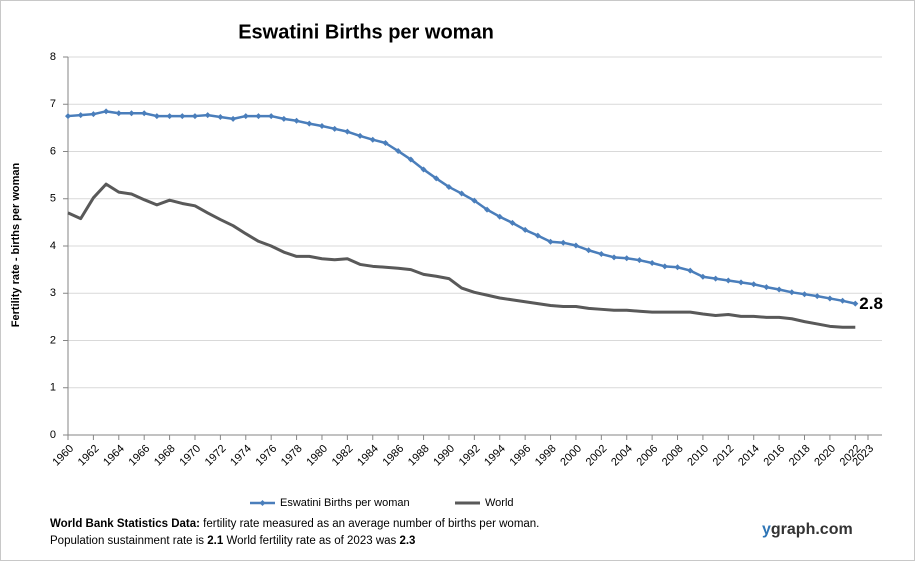 The image size is (915, 561). Describe the element at coordinates (53, 104) in the screenshot. I see `y-tick-label: 7` at that location.